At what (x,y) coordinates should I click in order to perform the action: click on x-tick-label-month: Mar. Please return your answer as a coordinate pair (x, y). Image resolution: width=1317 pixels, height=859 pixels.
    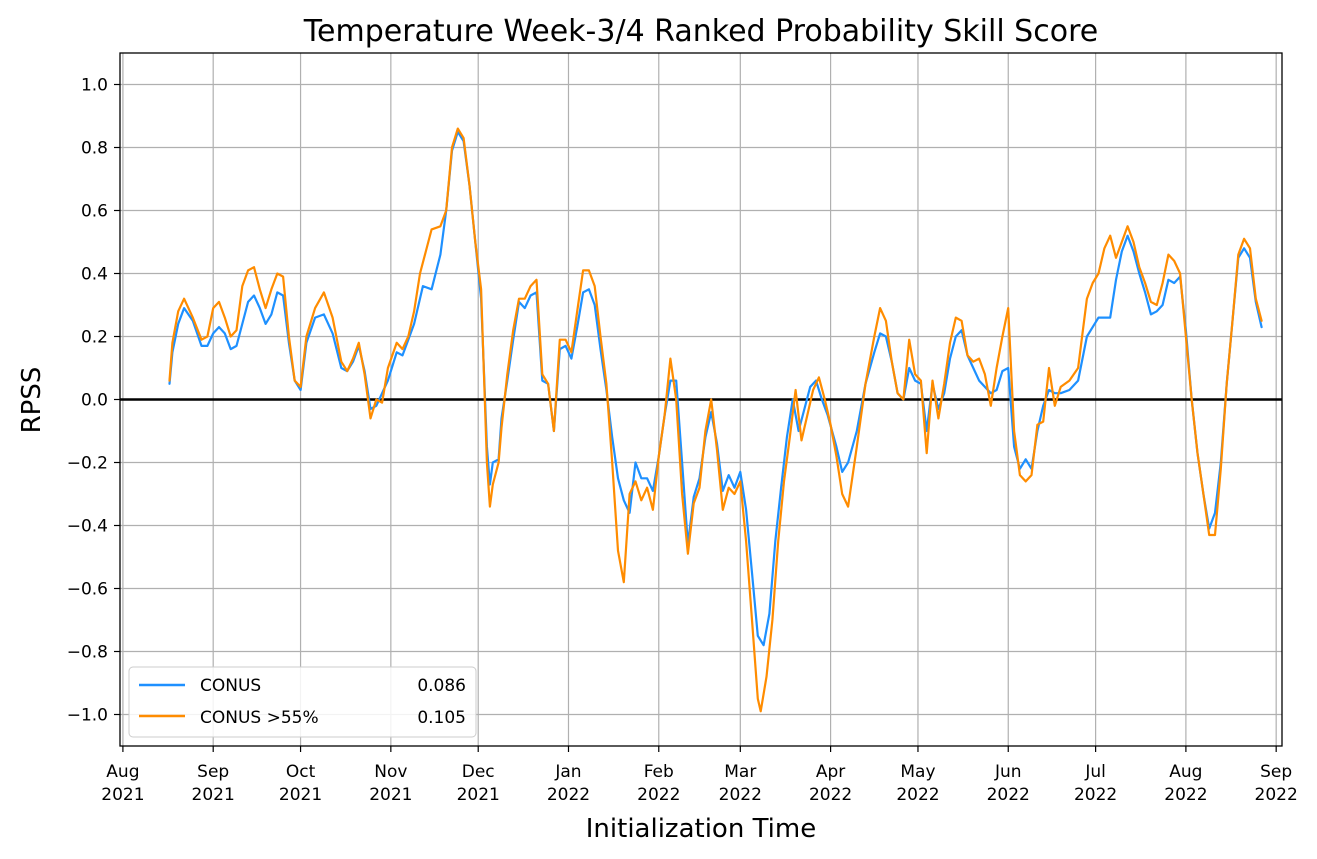
    Looking at the image, I should click on (740, 772).